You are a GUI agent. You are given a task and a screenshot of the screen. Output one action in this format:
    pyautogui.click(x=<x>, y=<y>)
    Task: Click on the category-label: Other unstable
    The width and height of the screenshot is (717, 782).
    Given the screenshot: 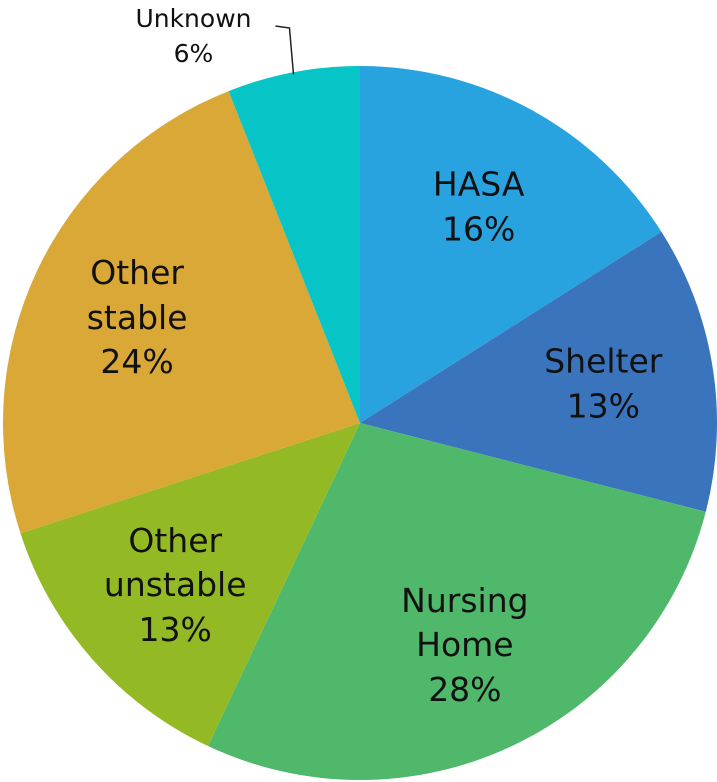 What is the action you would take?
    pyautogui.click(x=175, y=563)
    